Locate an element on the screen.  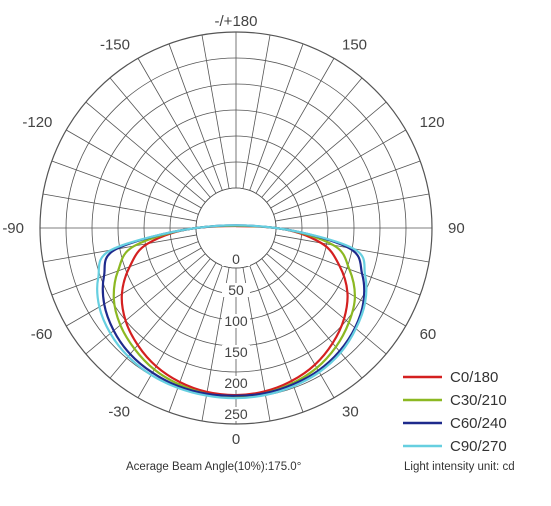
angle-label: 90 is located at coordinates (456, 228).